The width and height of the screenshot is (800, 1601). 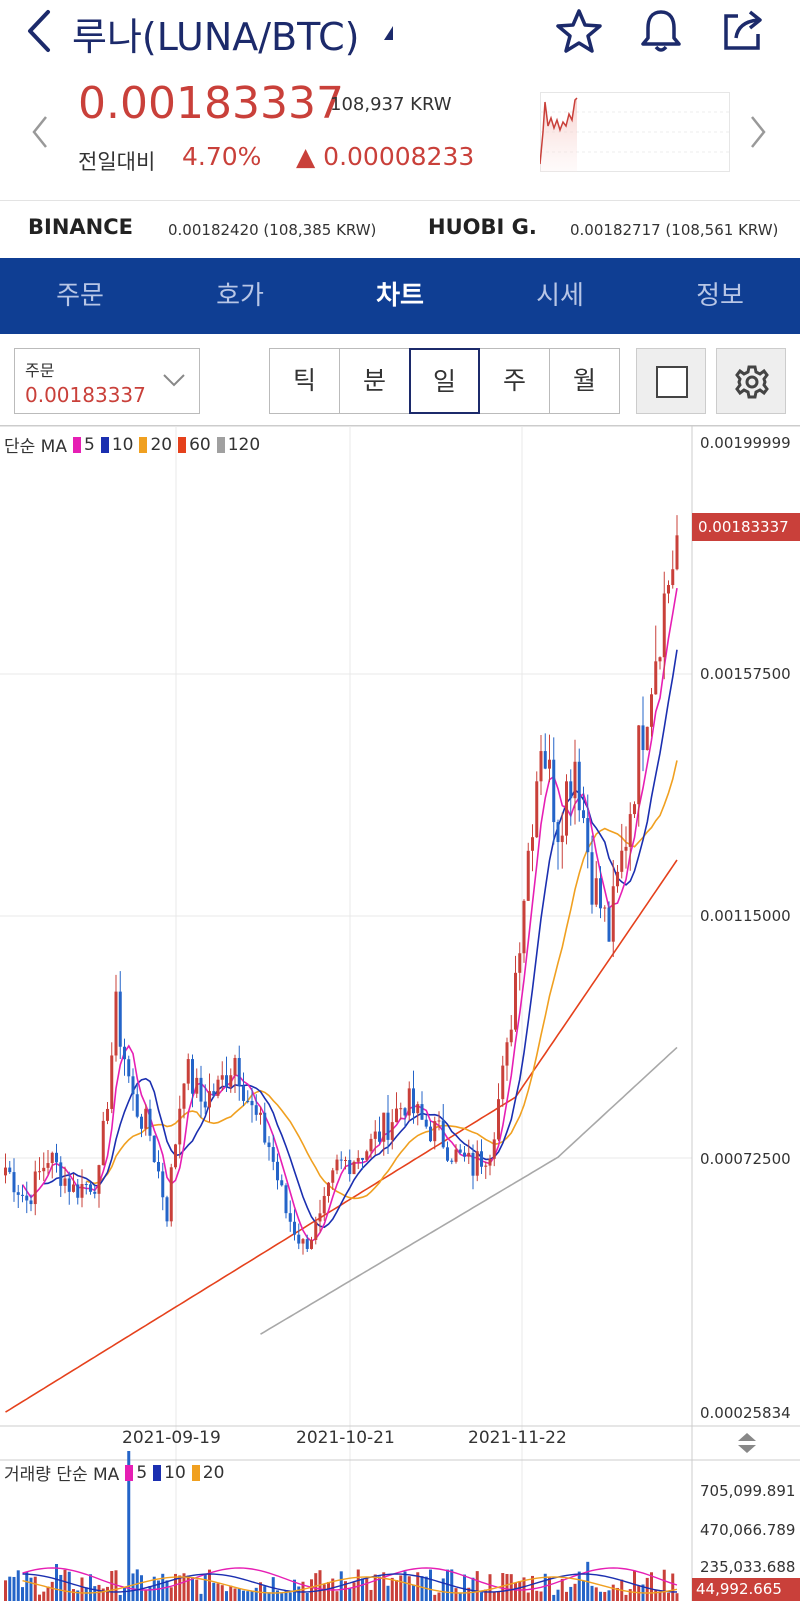 What do you see at coordinates (80, 296) in the screenshot?
I see `tab-order: 주문` at bounding box center [80, 296].